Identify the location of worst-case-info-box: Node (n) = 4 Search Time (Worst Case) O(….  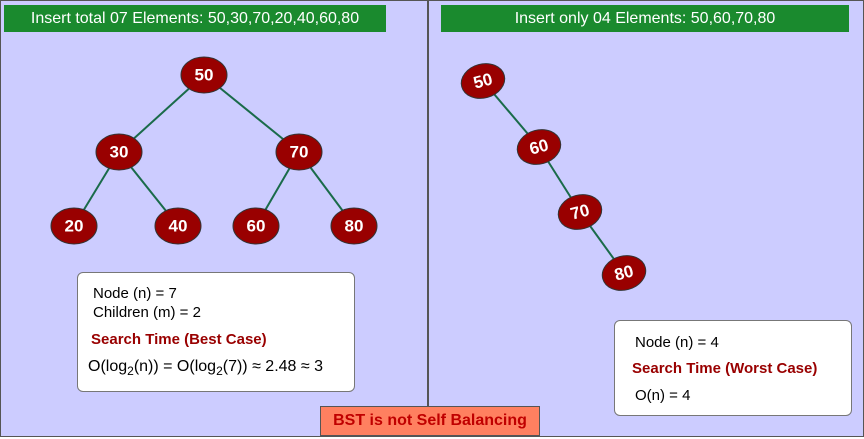
(733, 368).